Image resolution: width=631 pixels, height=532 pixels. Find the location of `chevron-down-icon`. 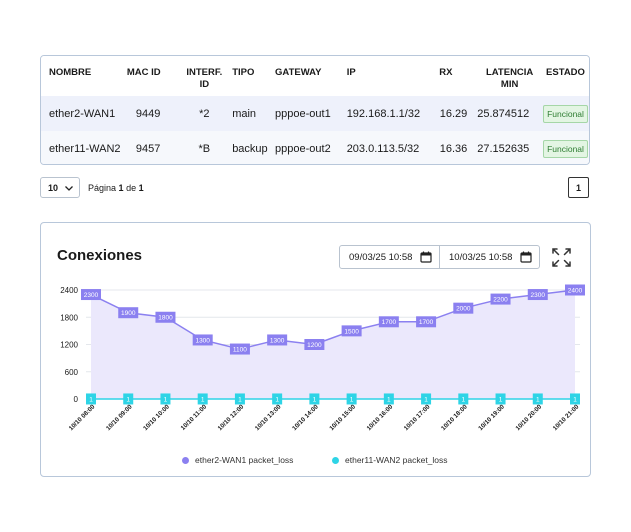

chevron-down-icon is located at coordinates (69, 188).